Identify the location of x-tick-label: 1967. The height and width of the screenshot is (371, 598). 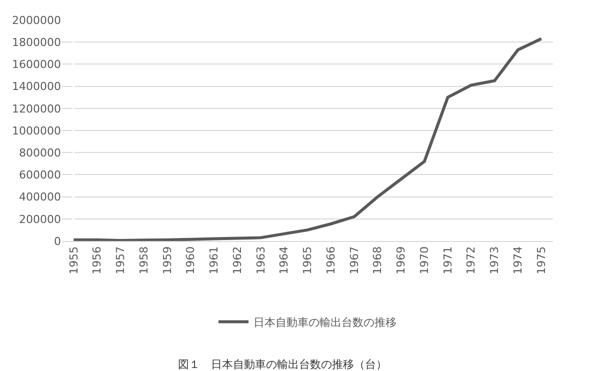
(354, 260).